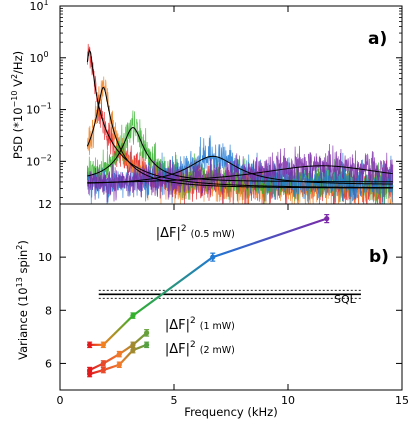  I want to click on panel-b-ylabel: Variance (1013 spin2), so click(22, 300).